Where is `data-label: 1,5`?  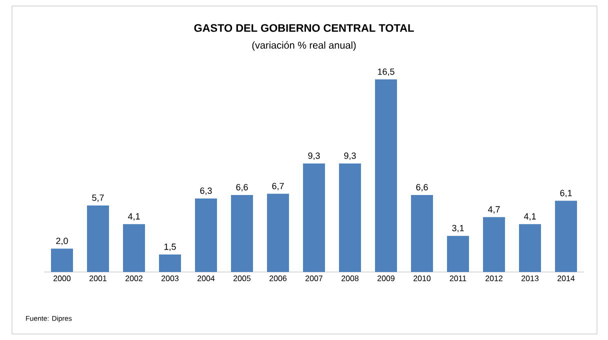
data-label: 1,5 is located at coordinates (170, 247).